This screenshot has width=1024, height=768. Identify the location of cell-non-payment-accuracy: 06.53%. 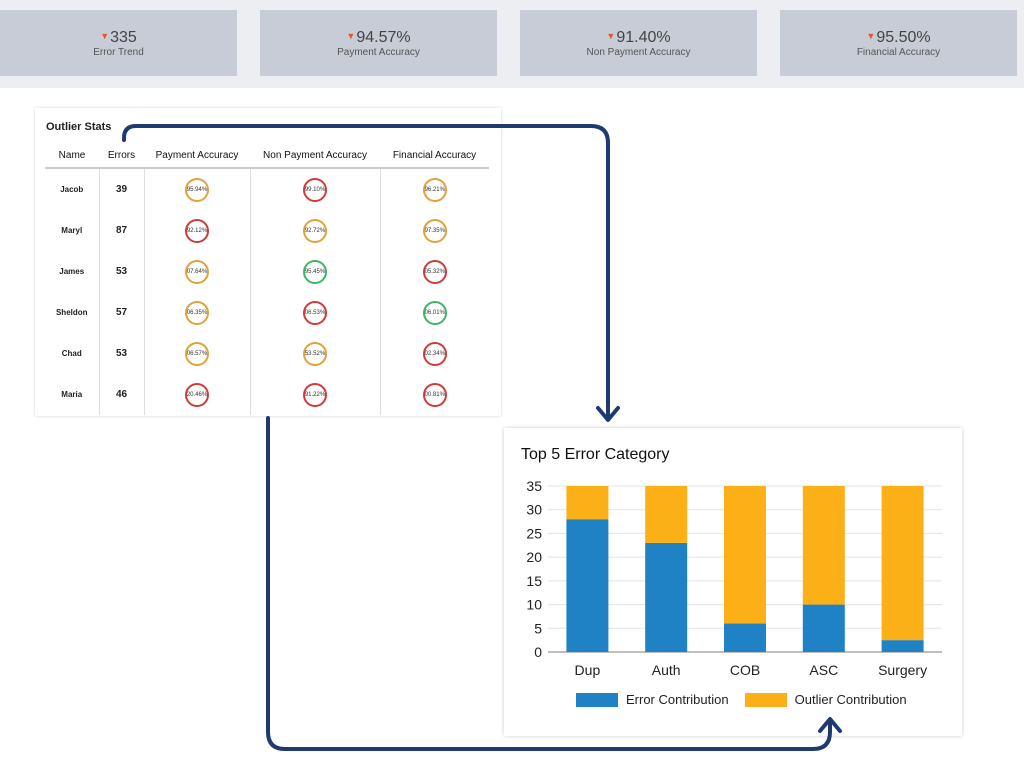
(314, 312).